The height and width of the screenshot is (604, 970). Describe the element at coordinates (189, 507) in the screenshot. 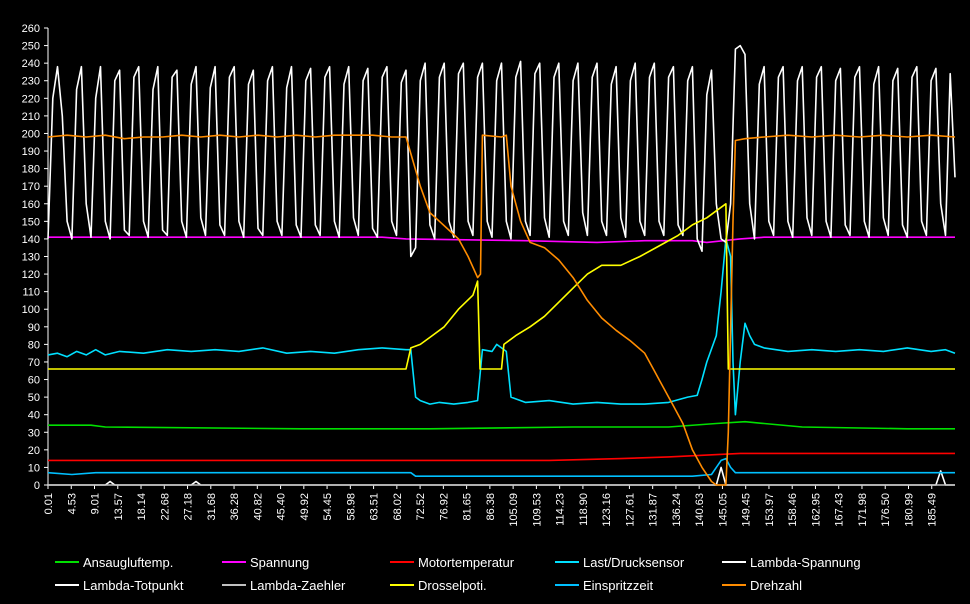

I see `x-tick-label: 27.18` at that location.